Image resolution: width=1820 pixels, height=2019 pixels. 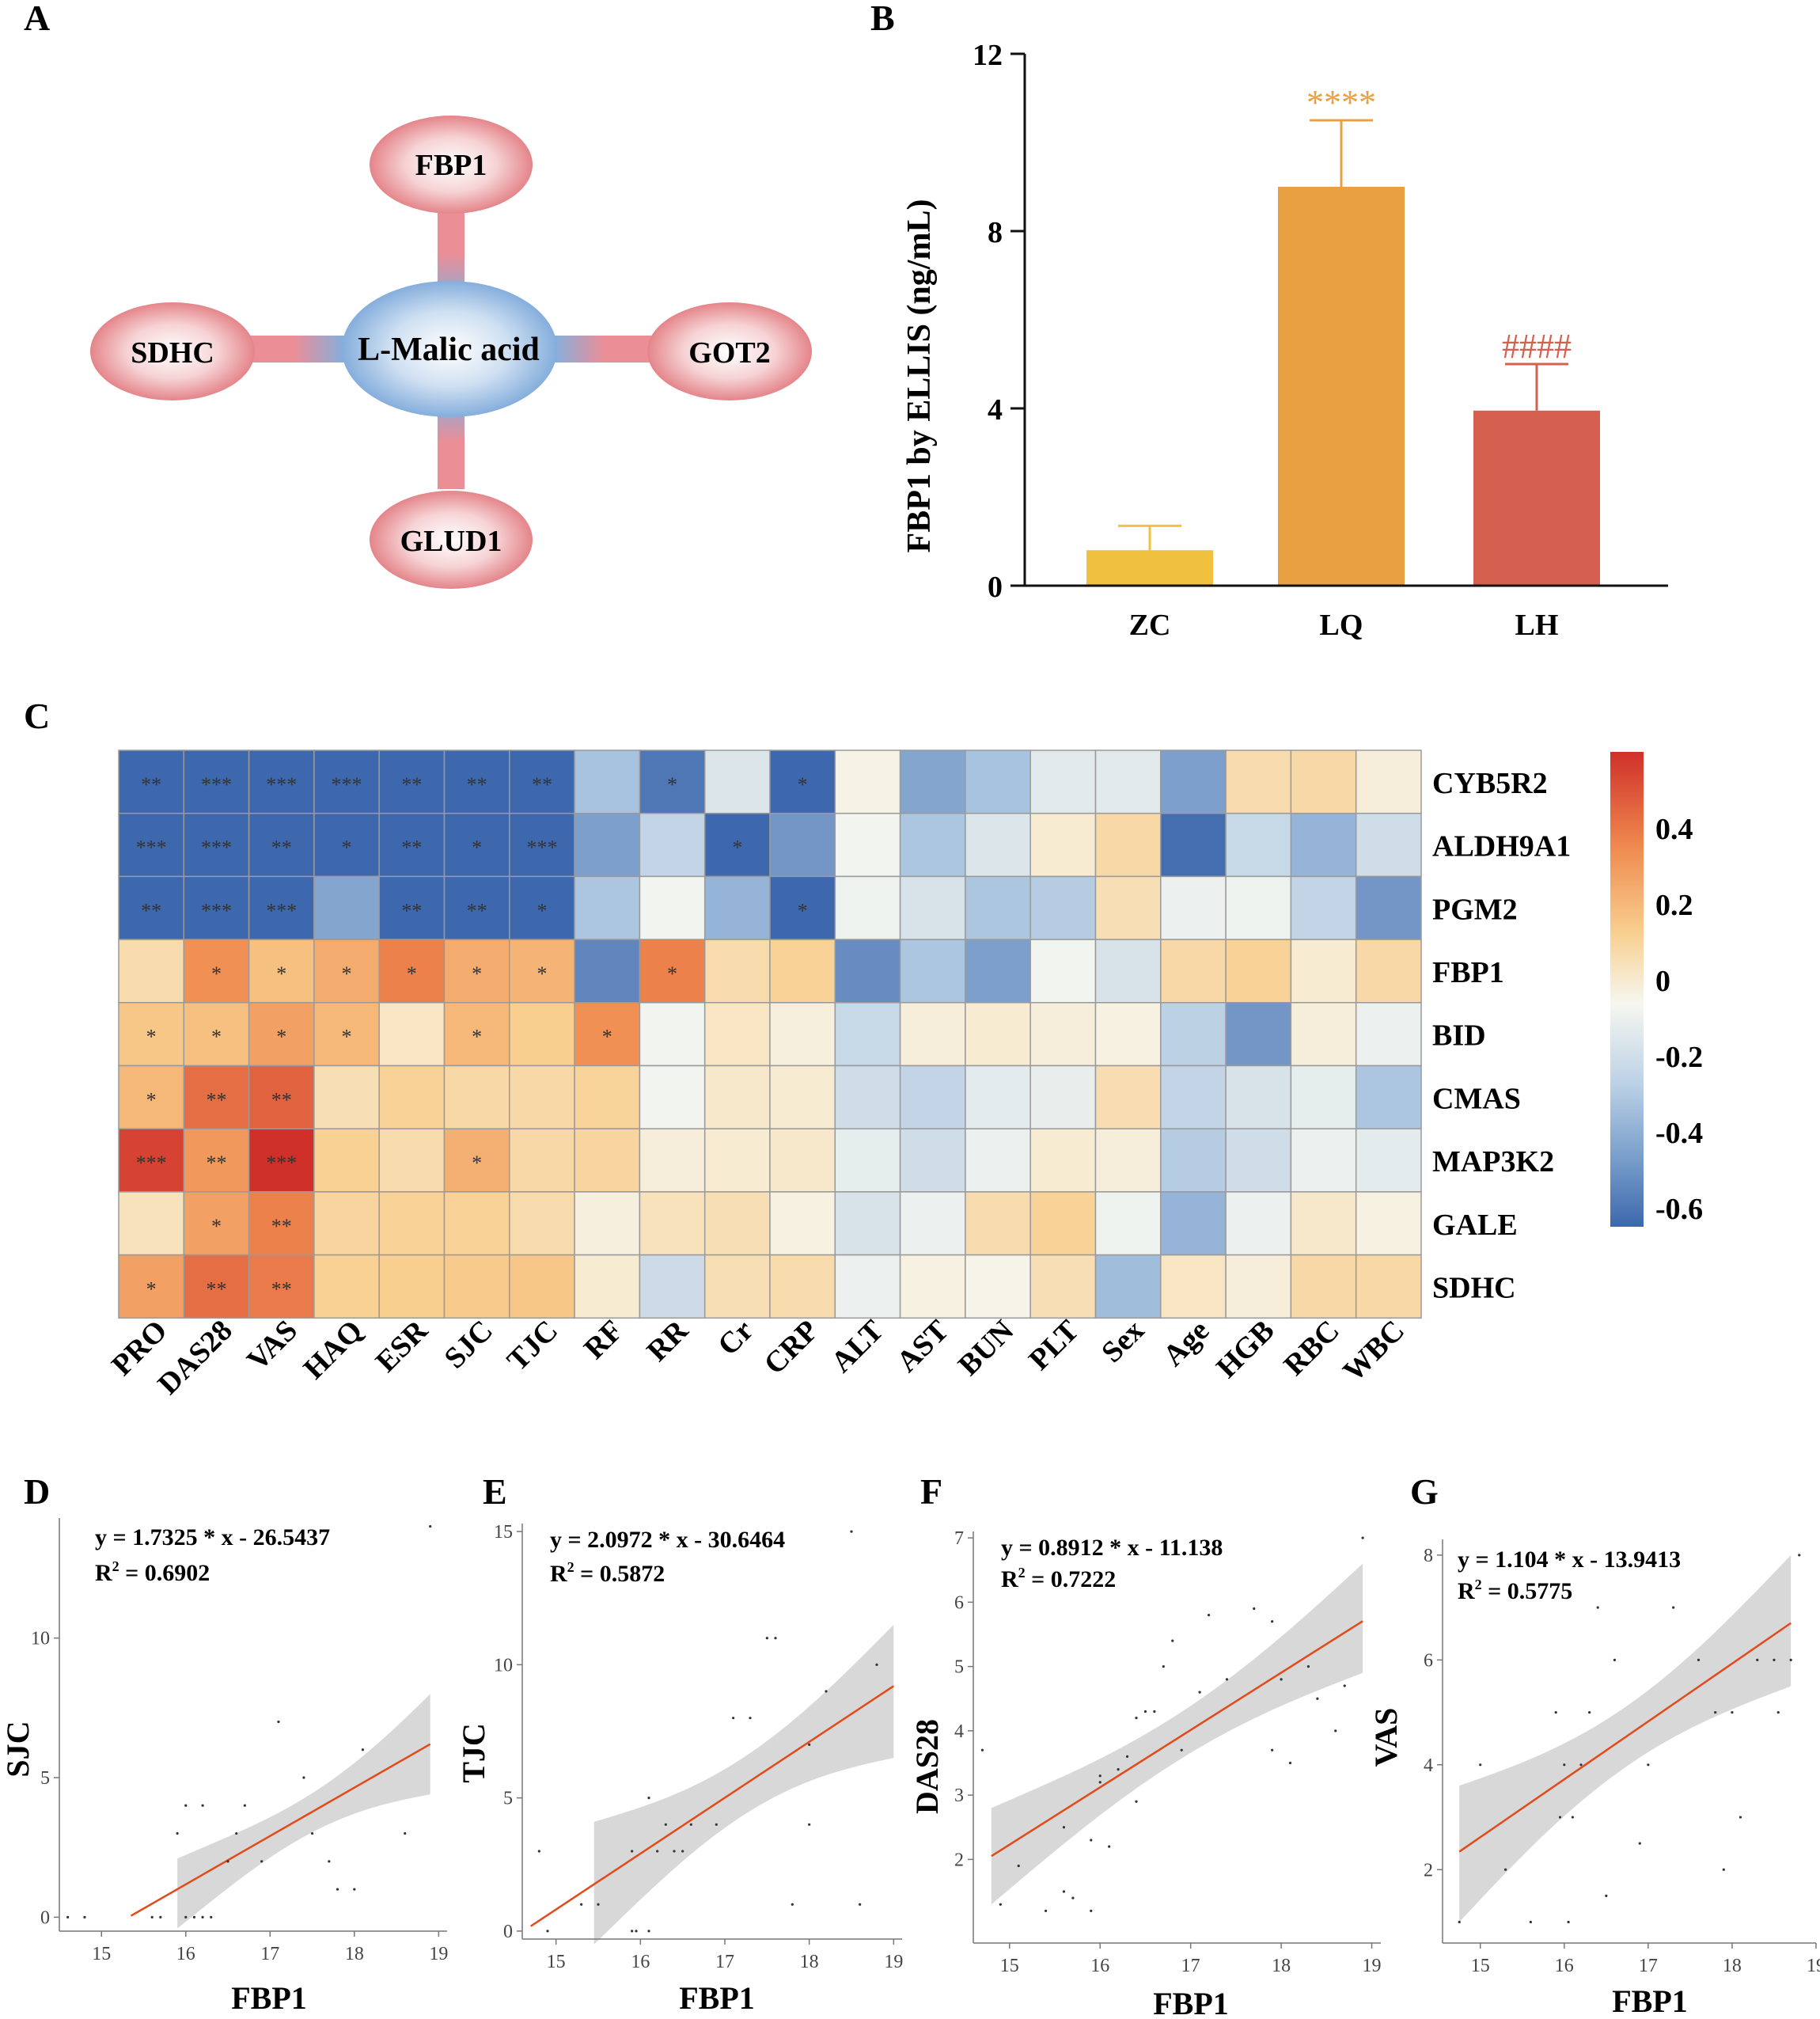 I want to click on heatmap-column-label: VAS, so click(x=272, y=1345).